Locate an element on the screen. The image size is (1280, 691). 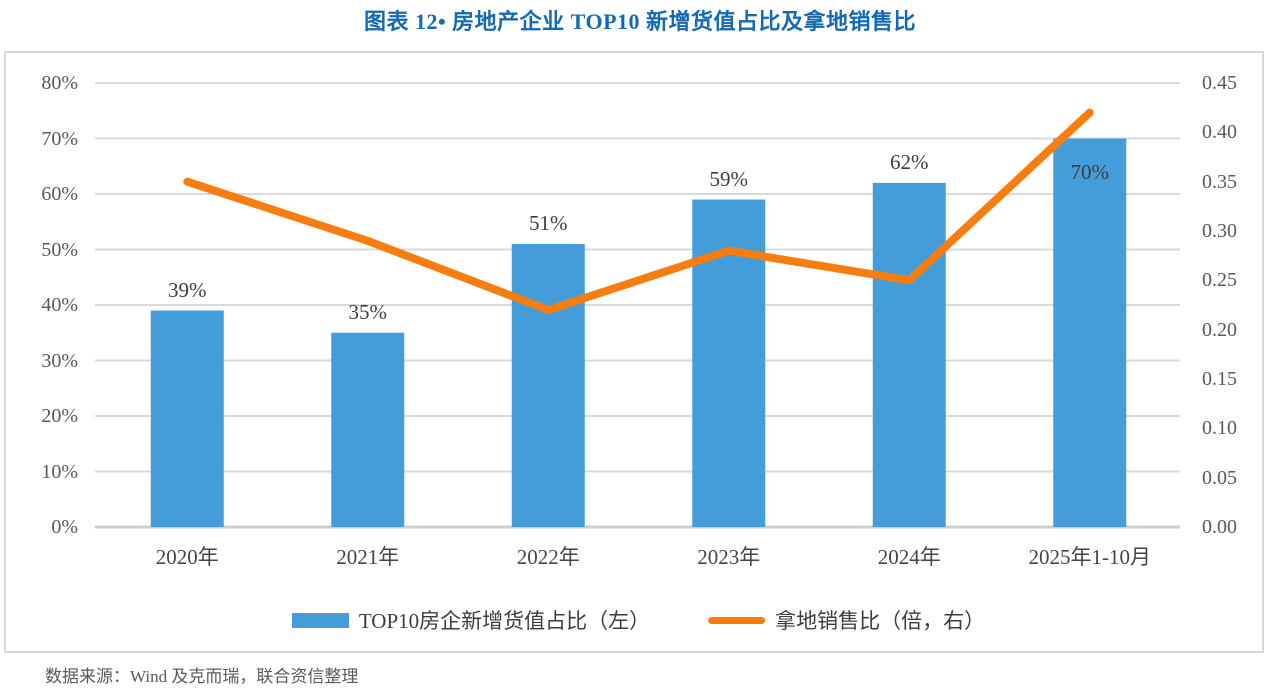
legend-item-bar-series: TOP10房企新增货值占比（左） is located at coordinates (471, 620).